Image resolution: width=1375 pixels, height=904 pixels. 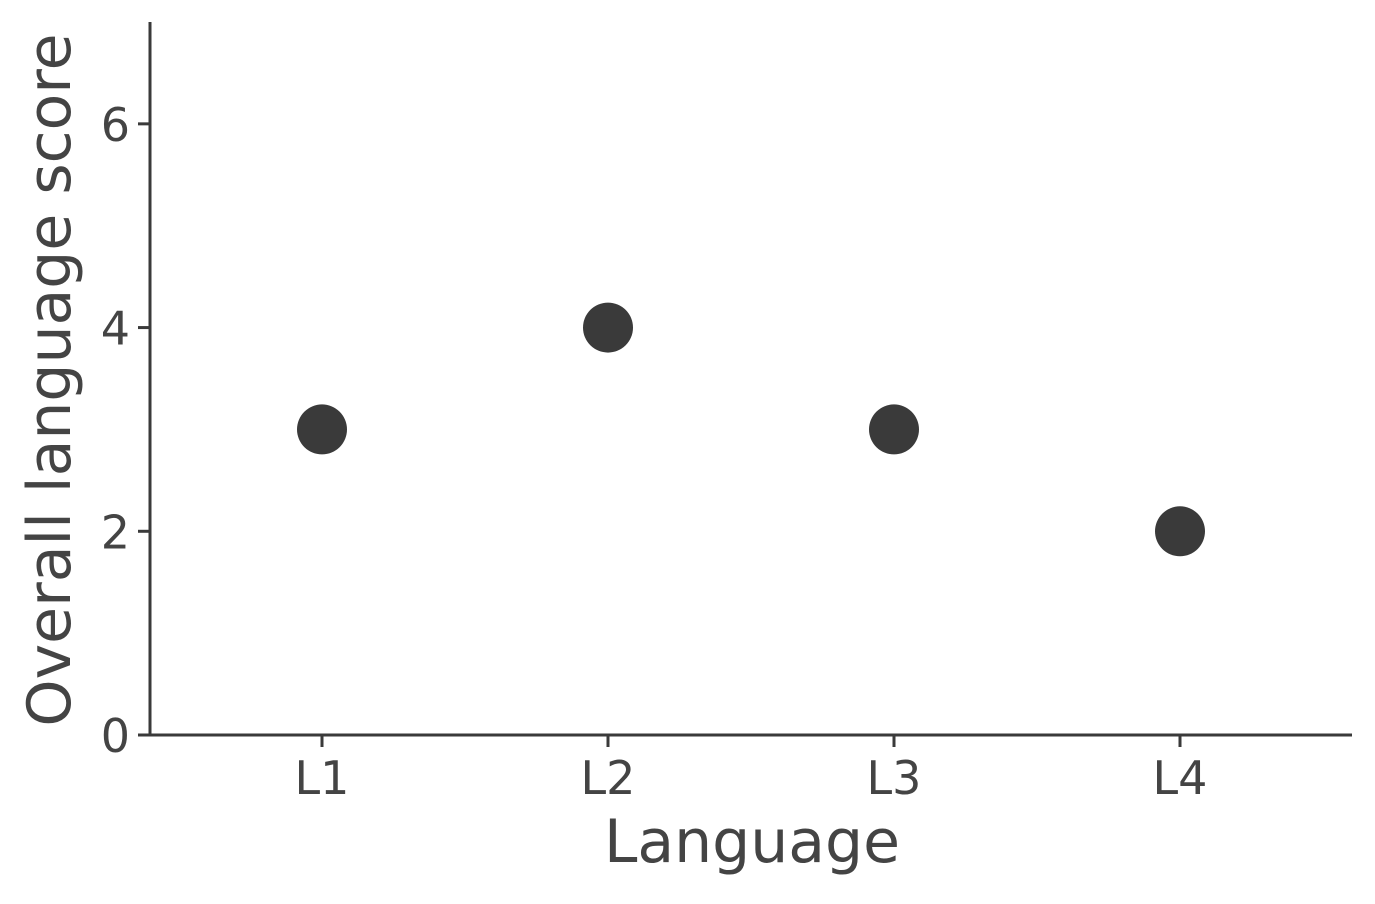 I want to click on y-axis-ticks: 0 2 4 6, so click(x=125, y=430).